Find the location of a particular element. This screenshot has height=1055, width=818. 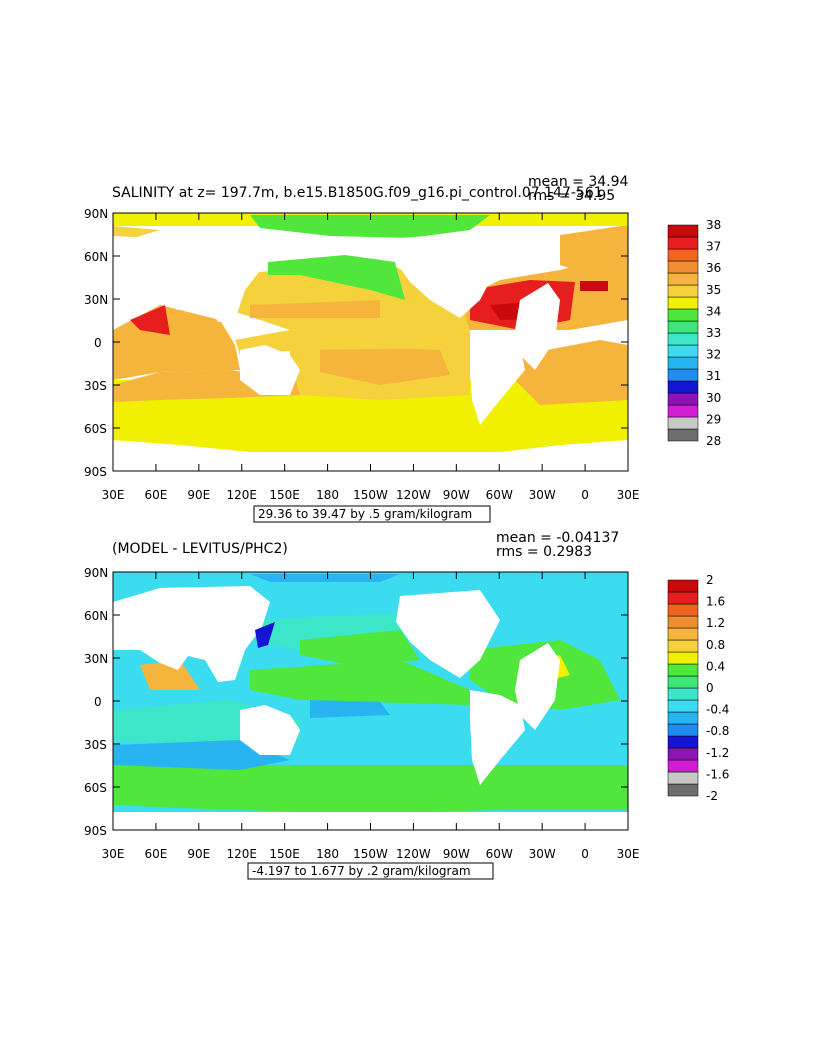

difference-range-label: -4.197 to 1.677 by .2 gram/kilogram is located at coordinates (361, 871).